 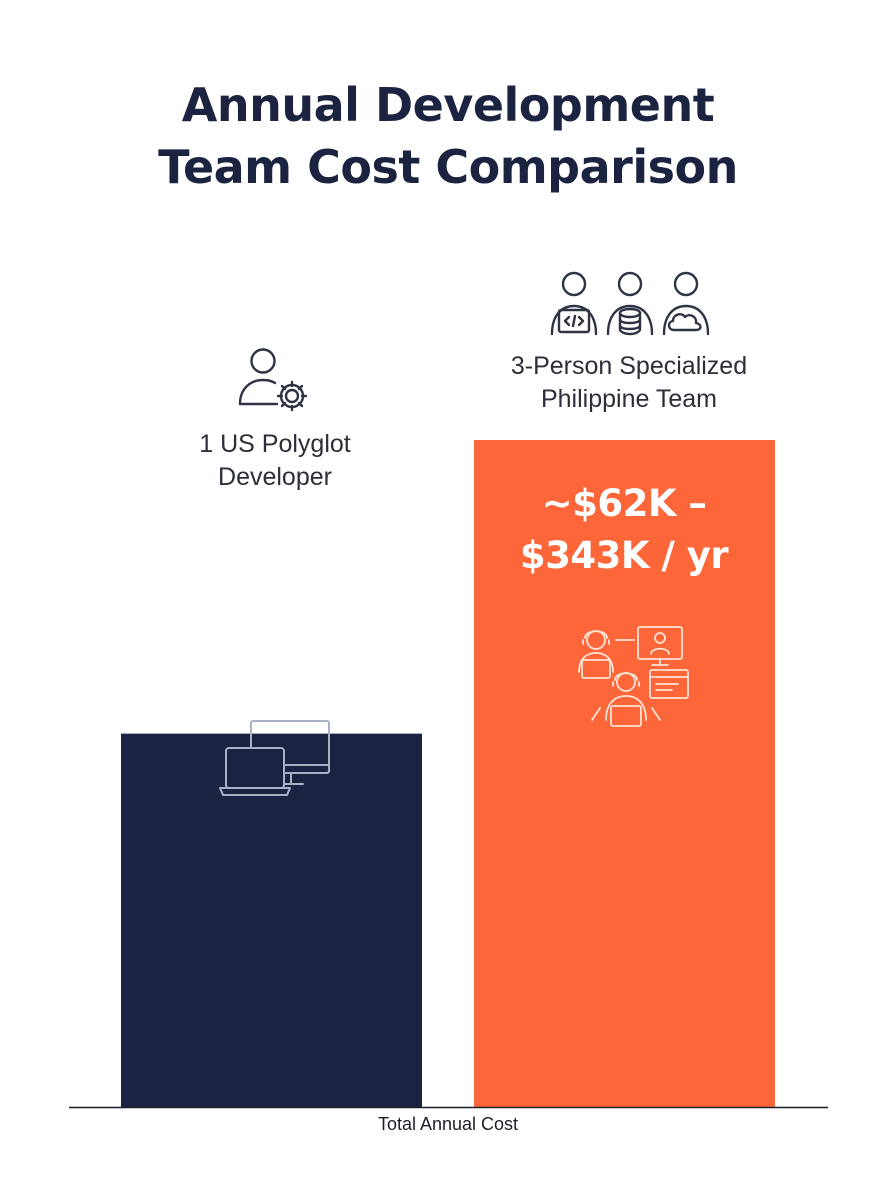 I want to click on chart-title-line-1: Annual Development, so click(x=448, y=105).